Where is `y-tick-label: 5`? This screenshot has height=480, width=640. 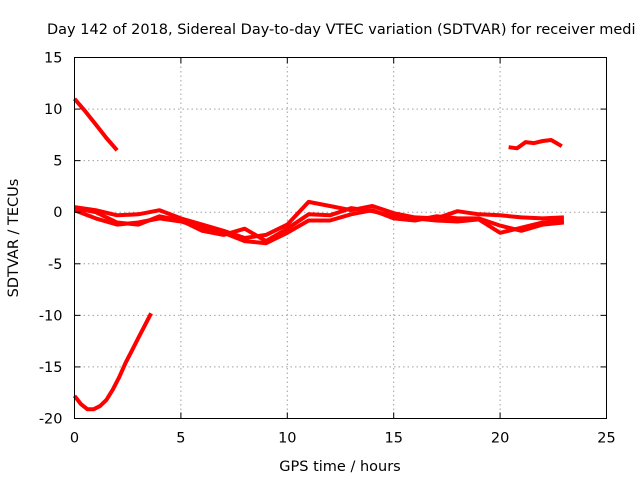 y-tick-label: 5 is located at coordinates (57, 162).